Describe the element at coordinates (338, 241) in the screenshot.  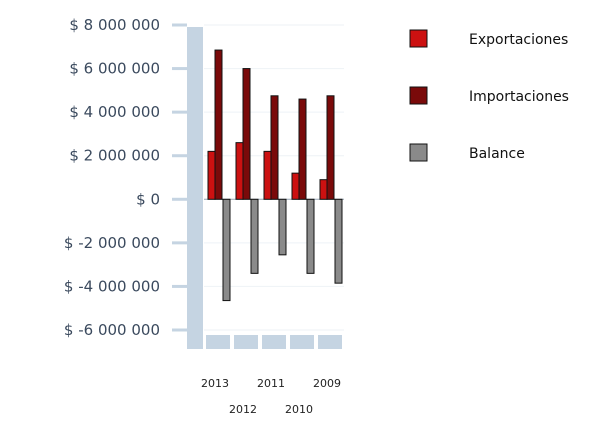
I see `bar-balance-2009` at that location.